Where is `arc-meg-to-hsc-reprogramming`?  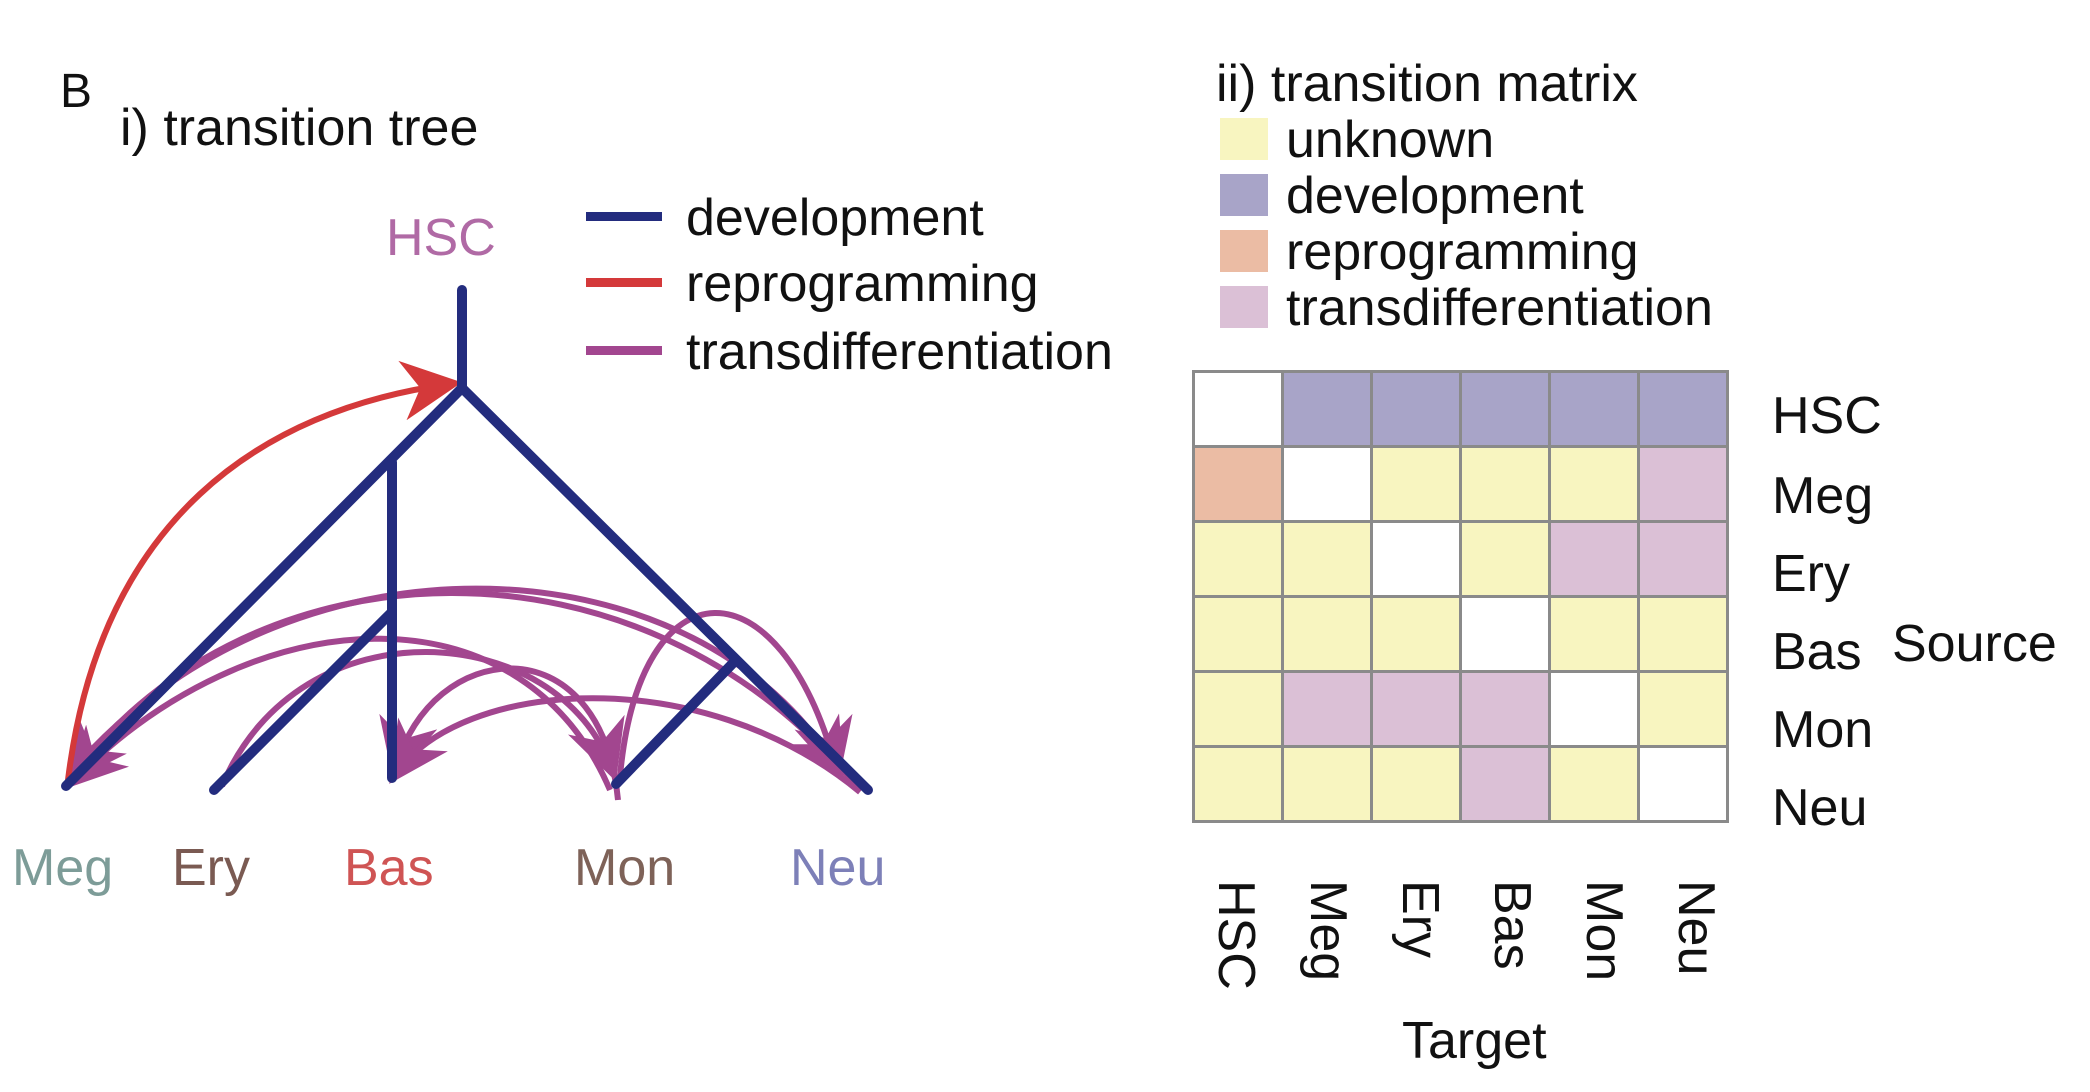
arc-meg-to-hsc-reprogramming is located at coordinates (263, 570).